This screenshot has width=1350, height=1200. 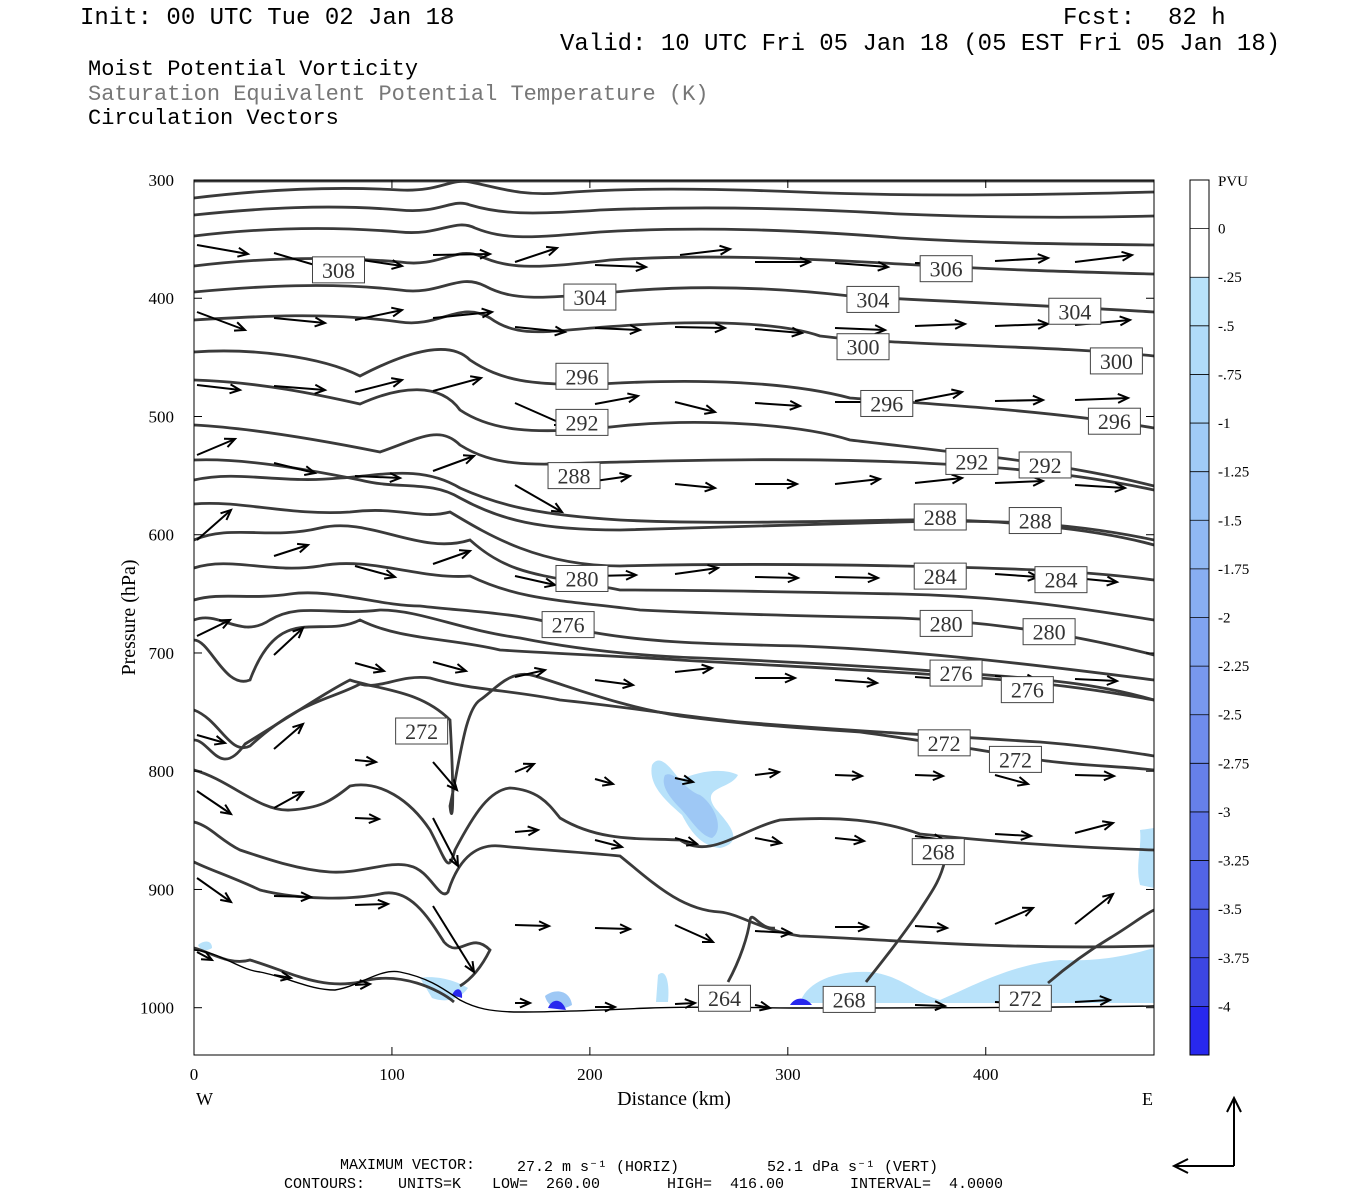 I want to click on contour-label-text: 296, so click(x=581, y=376).